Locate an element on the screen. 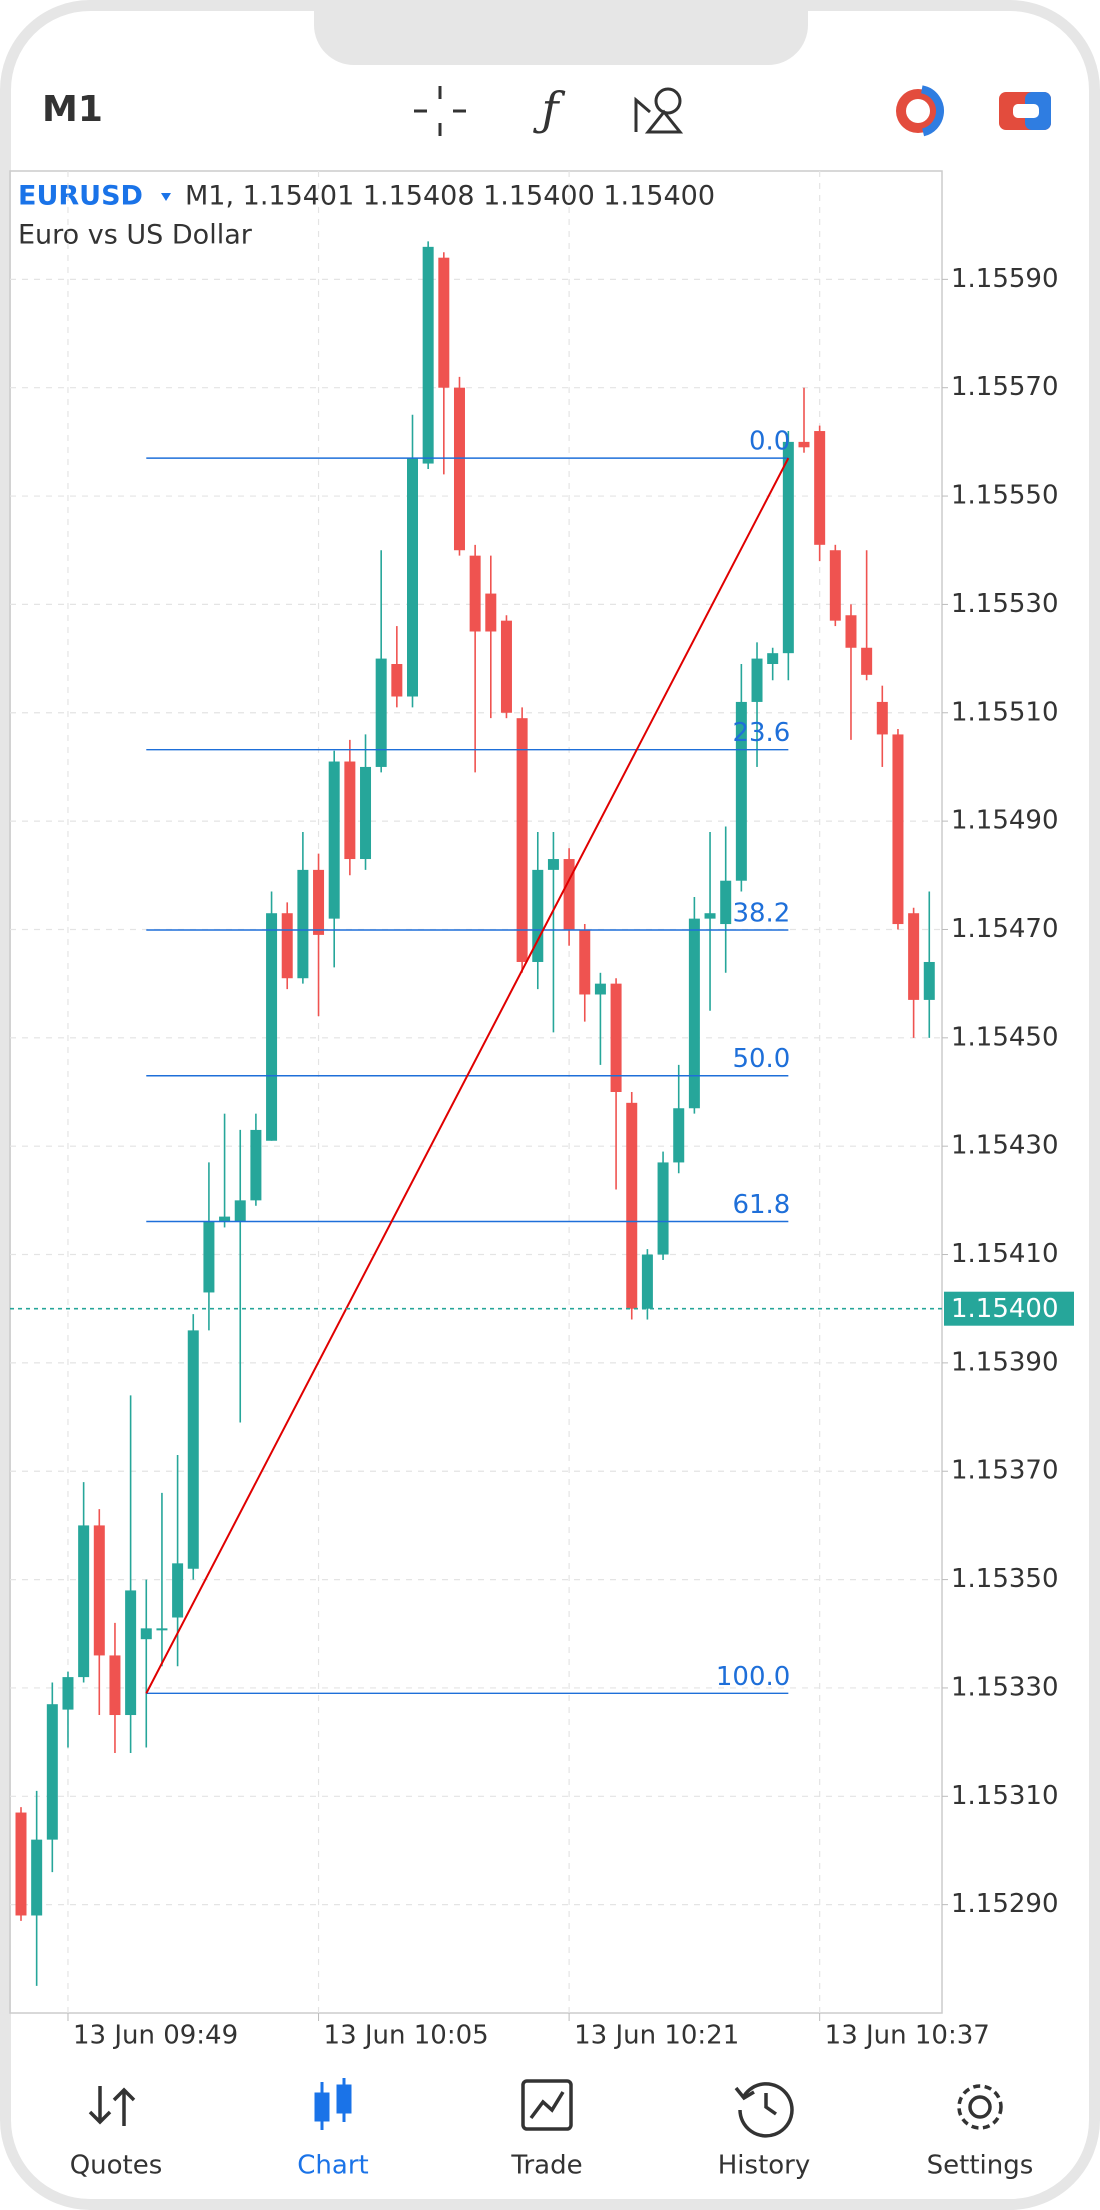 Image resolution: width=1100 pixels, height=2210 pixels. trade-toggle-icon is located at coordinates (1025, 111).